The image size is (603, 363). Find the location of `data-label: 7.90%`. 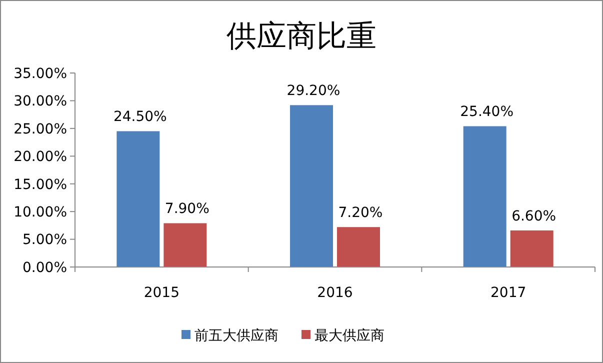

data-label: 7.90% is located at coordinates (187, 209).